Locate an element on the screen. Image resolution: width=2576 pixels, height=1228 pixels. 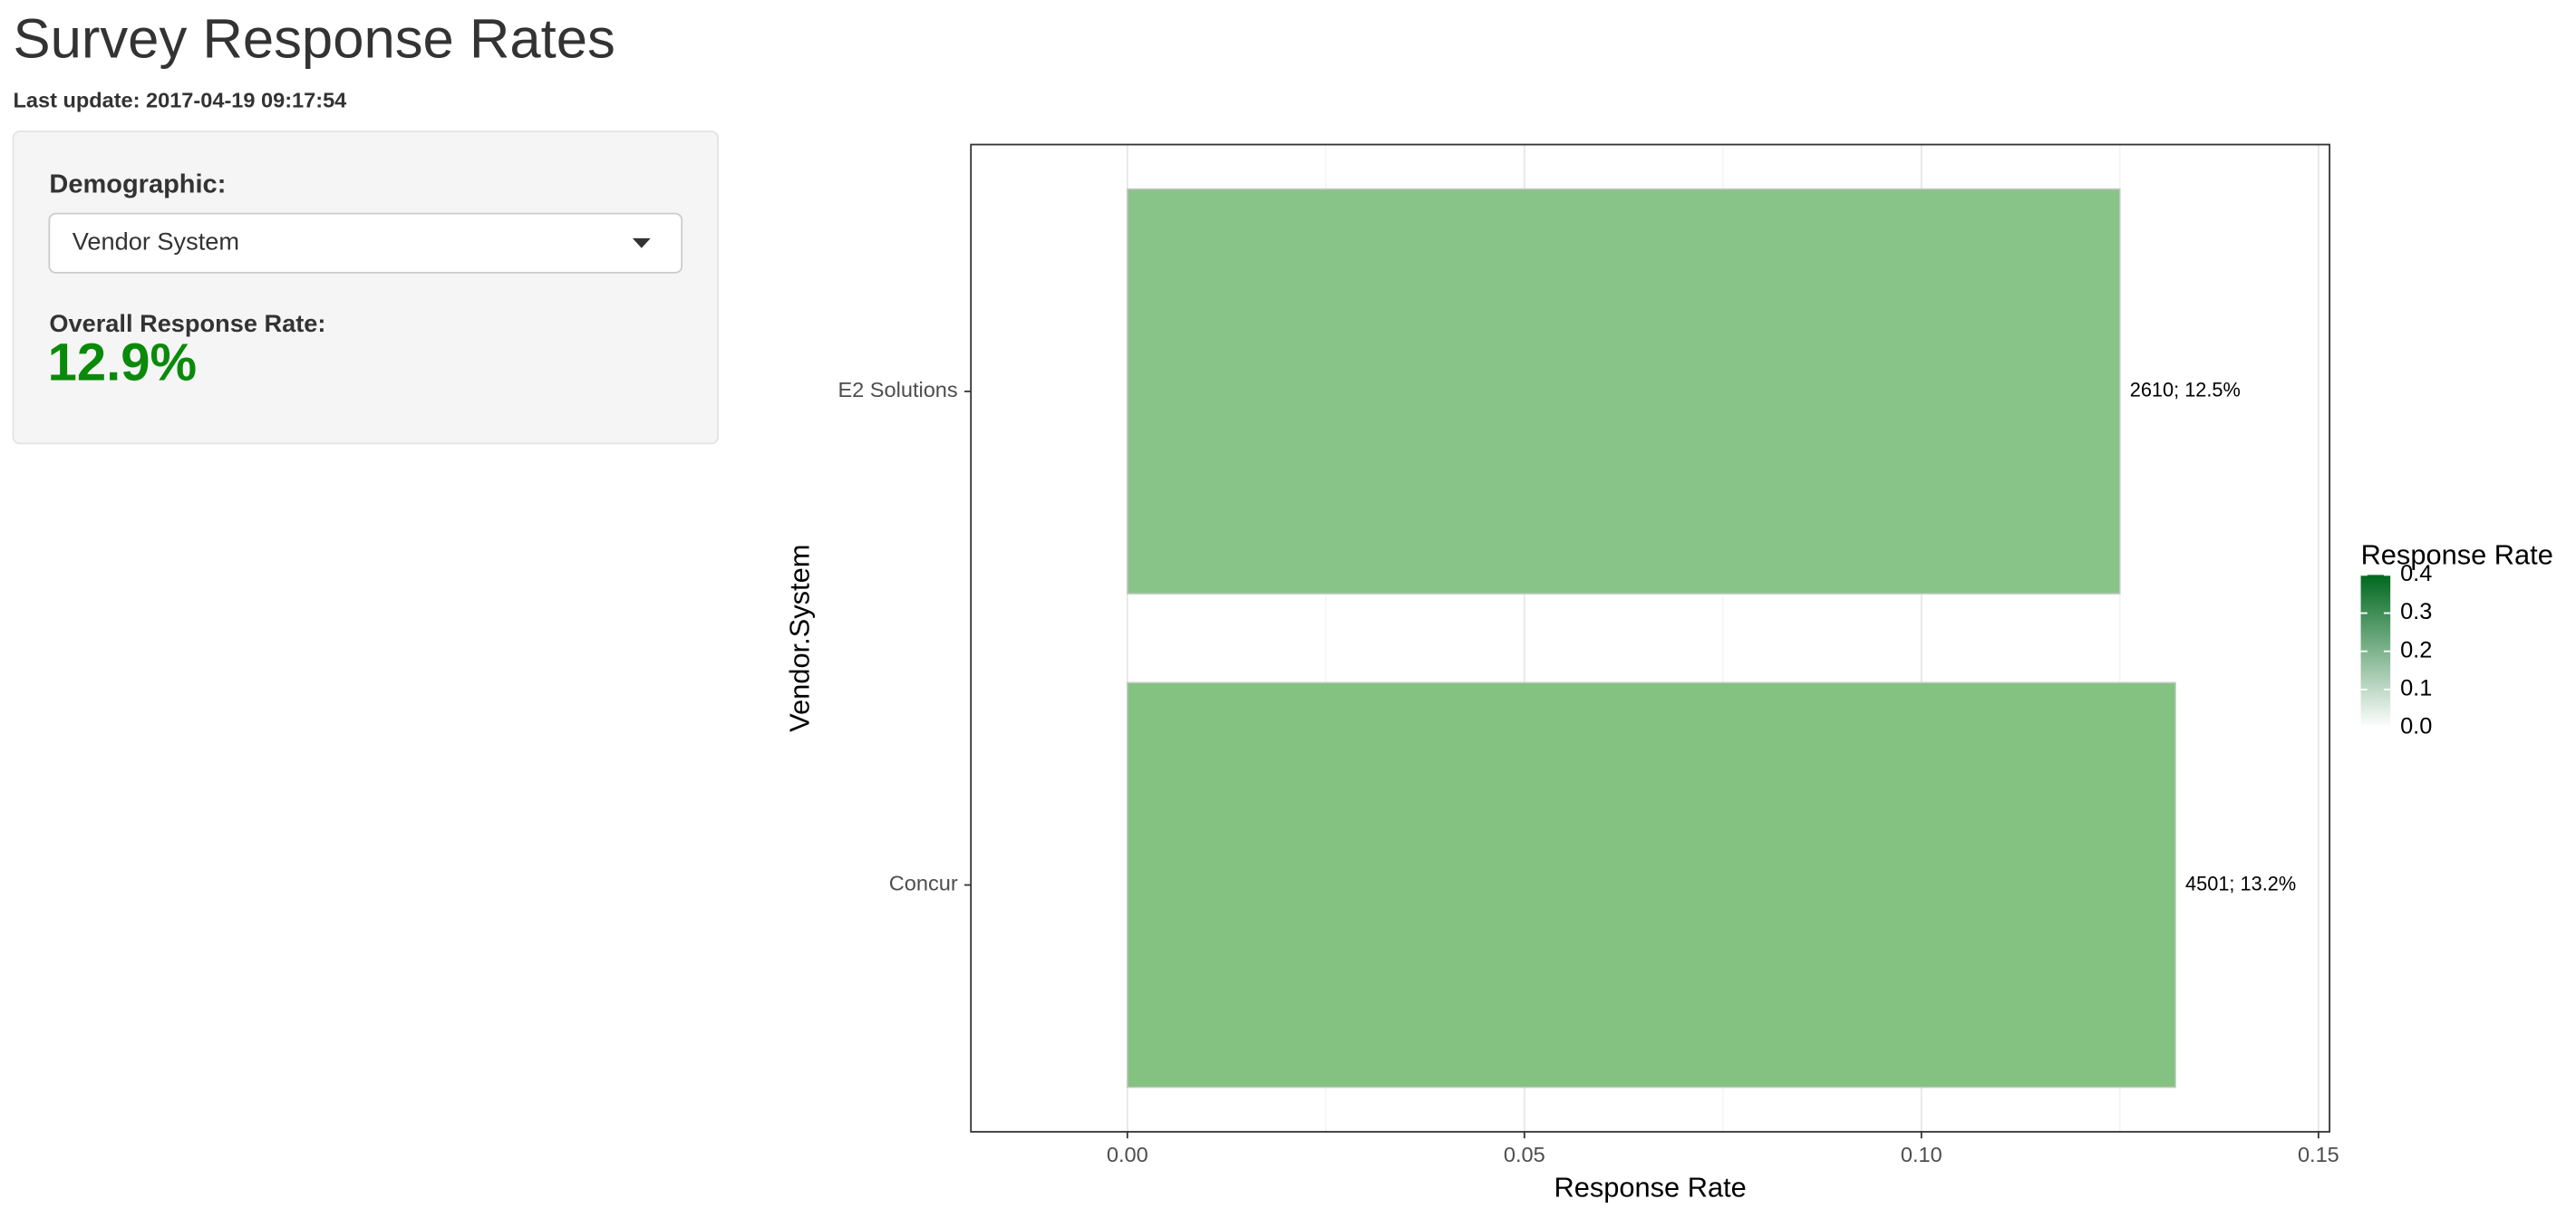
x-tick-label: 0.10 is located at coordinates (1921, 1154).